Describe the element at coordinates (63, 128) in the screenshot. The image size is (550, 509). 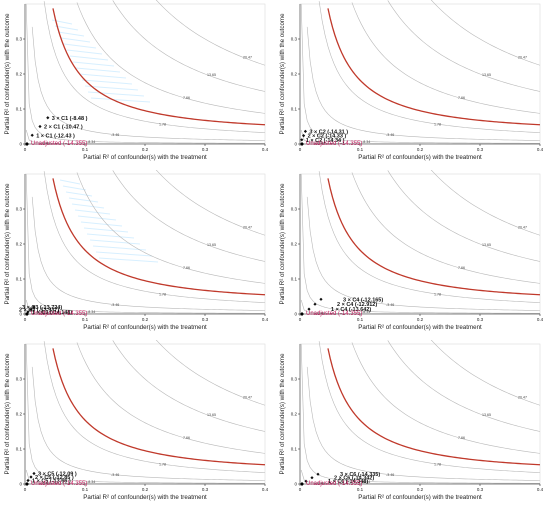
I see `benchmark-label: 2 × C1 (-10.47 )` at that location.